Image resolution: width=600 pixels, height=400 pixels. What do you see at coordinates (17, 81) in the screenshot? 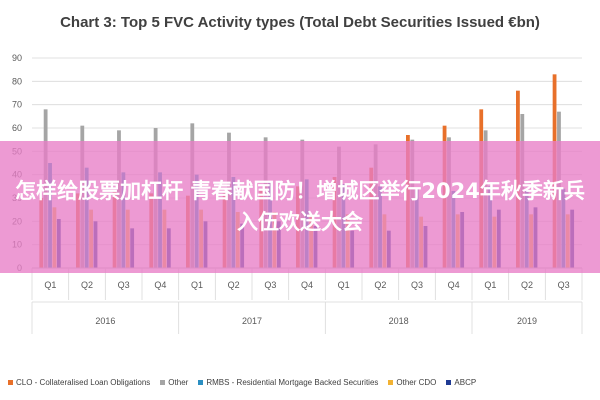
I see `y-tick-label: 80` at bounding box center [17, 81].